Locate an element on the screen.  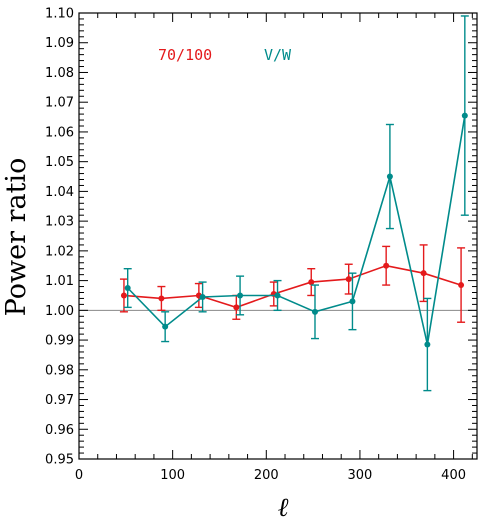
y-tick-label: 1.02 is located at coordinates (59, 251).